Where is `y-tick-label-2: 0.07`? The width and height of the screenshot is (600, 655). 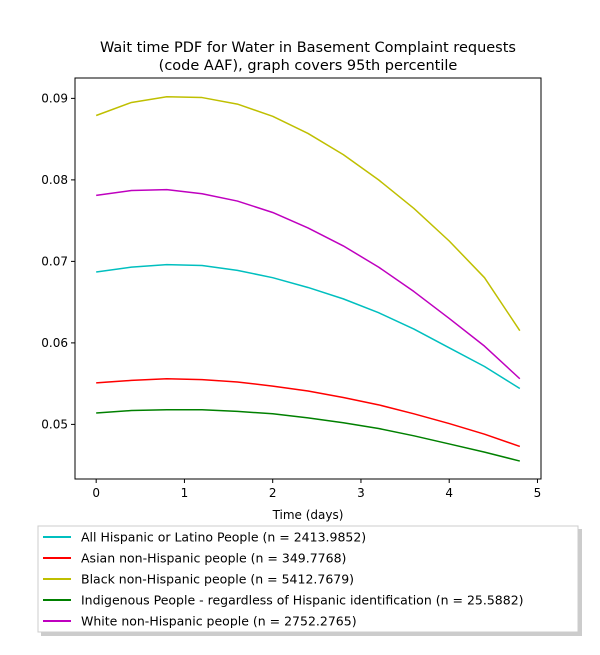
y-tick-label-2: 0.07 is located at coordinates (54, 261).